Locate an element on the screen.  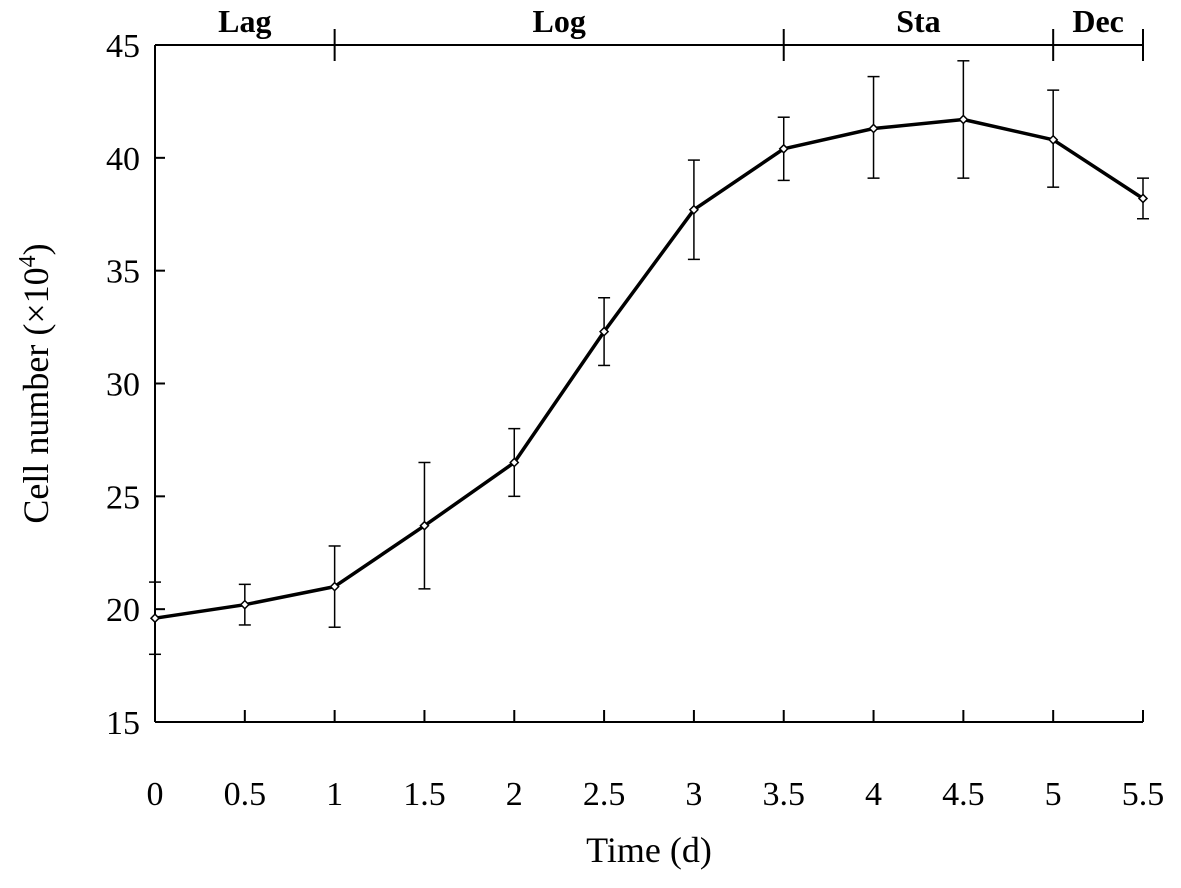
y-ticks: 15 20 25 30 35 40 45 is located at coordinates (135, 385).